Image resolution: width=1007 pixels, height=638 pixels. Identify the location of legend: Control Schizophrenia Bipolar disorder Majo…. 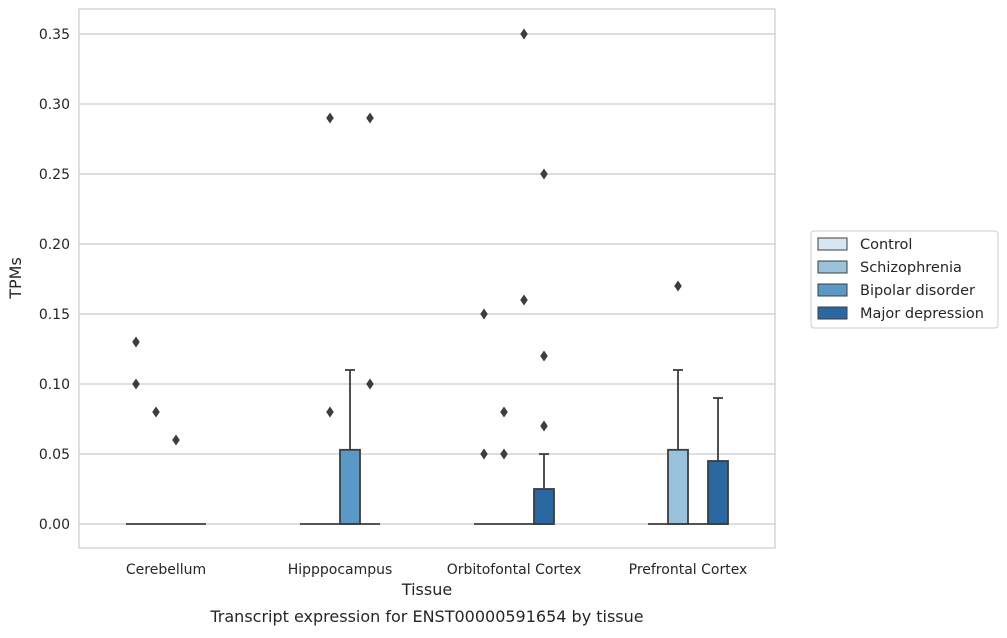
(904, 279).